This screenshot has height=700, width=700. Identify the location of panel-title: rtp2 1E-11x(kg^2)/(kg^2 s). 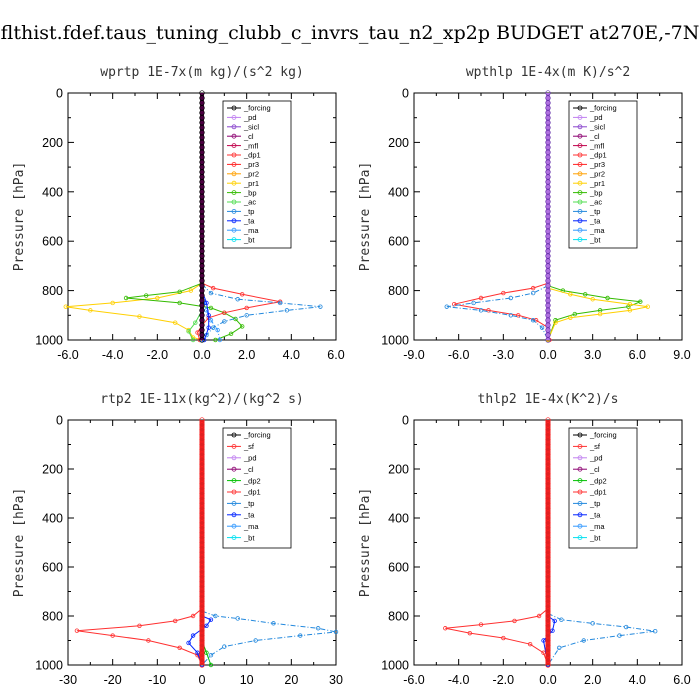
(202, 399).